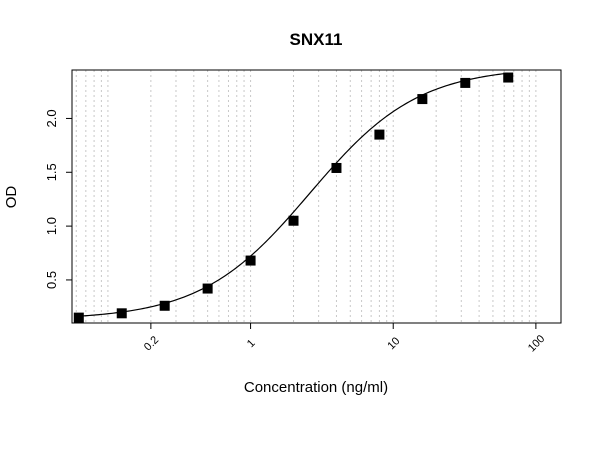 The width and height of the screenshot is (600, 455). What do you see at coordinates (151, 343) in the screenshot?
I see `x-tick-label: 0.2` at bounding box center [151, 343].